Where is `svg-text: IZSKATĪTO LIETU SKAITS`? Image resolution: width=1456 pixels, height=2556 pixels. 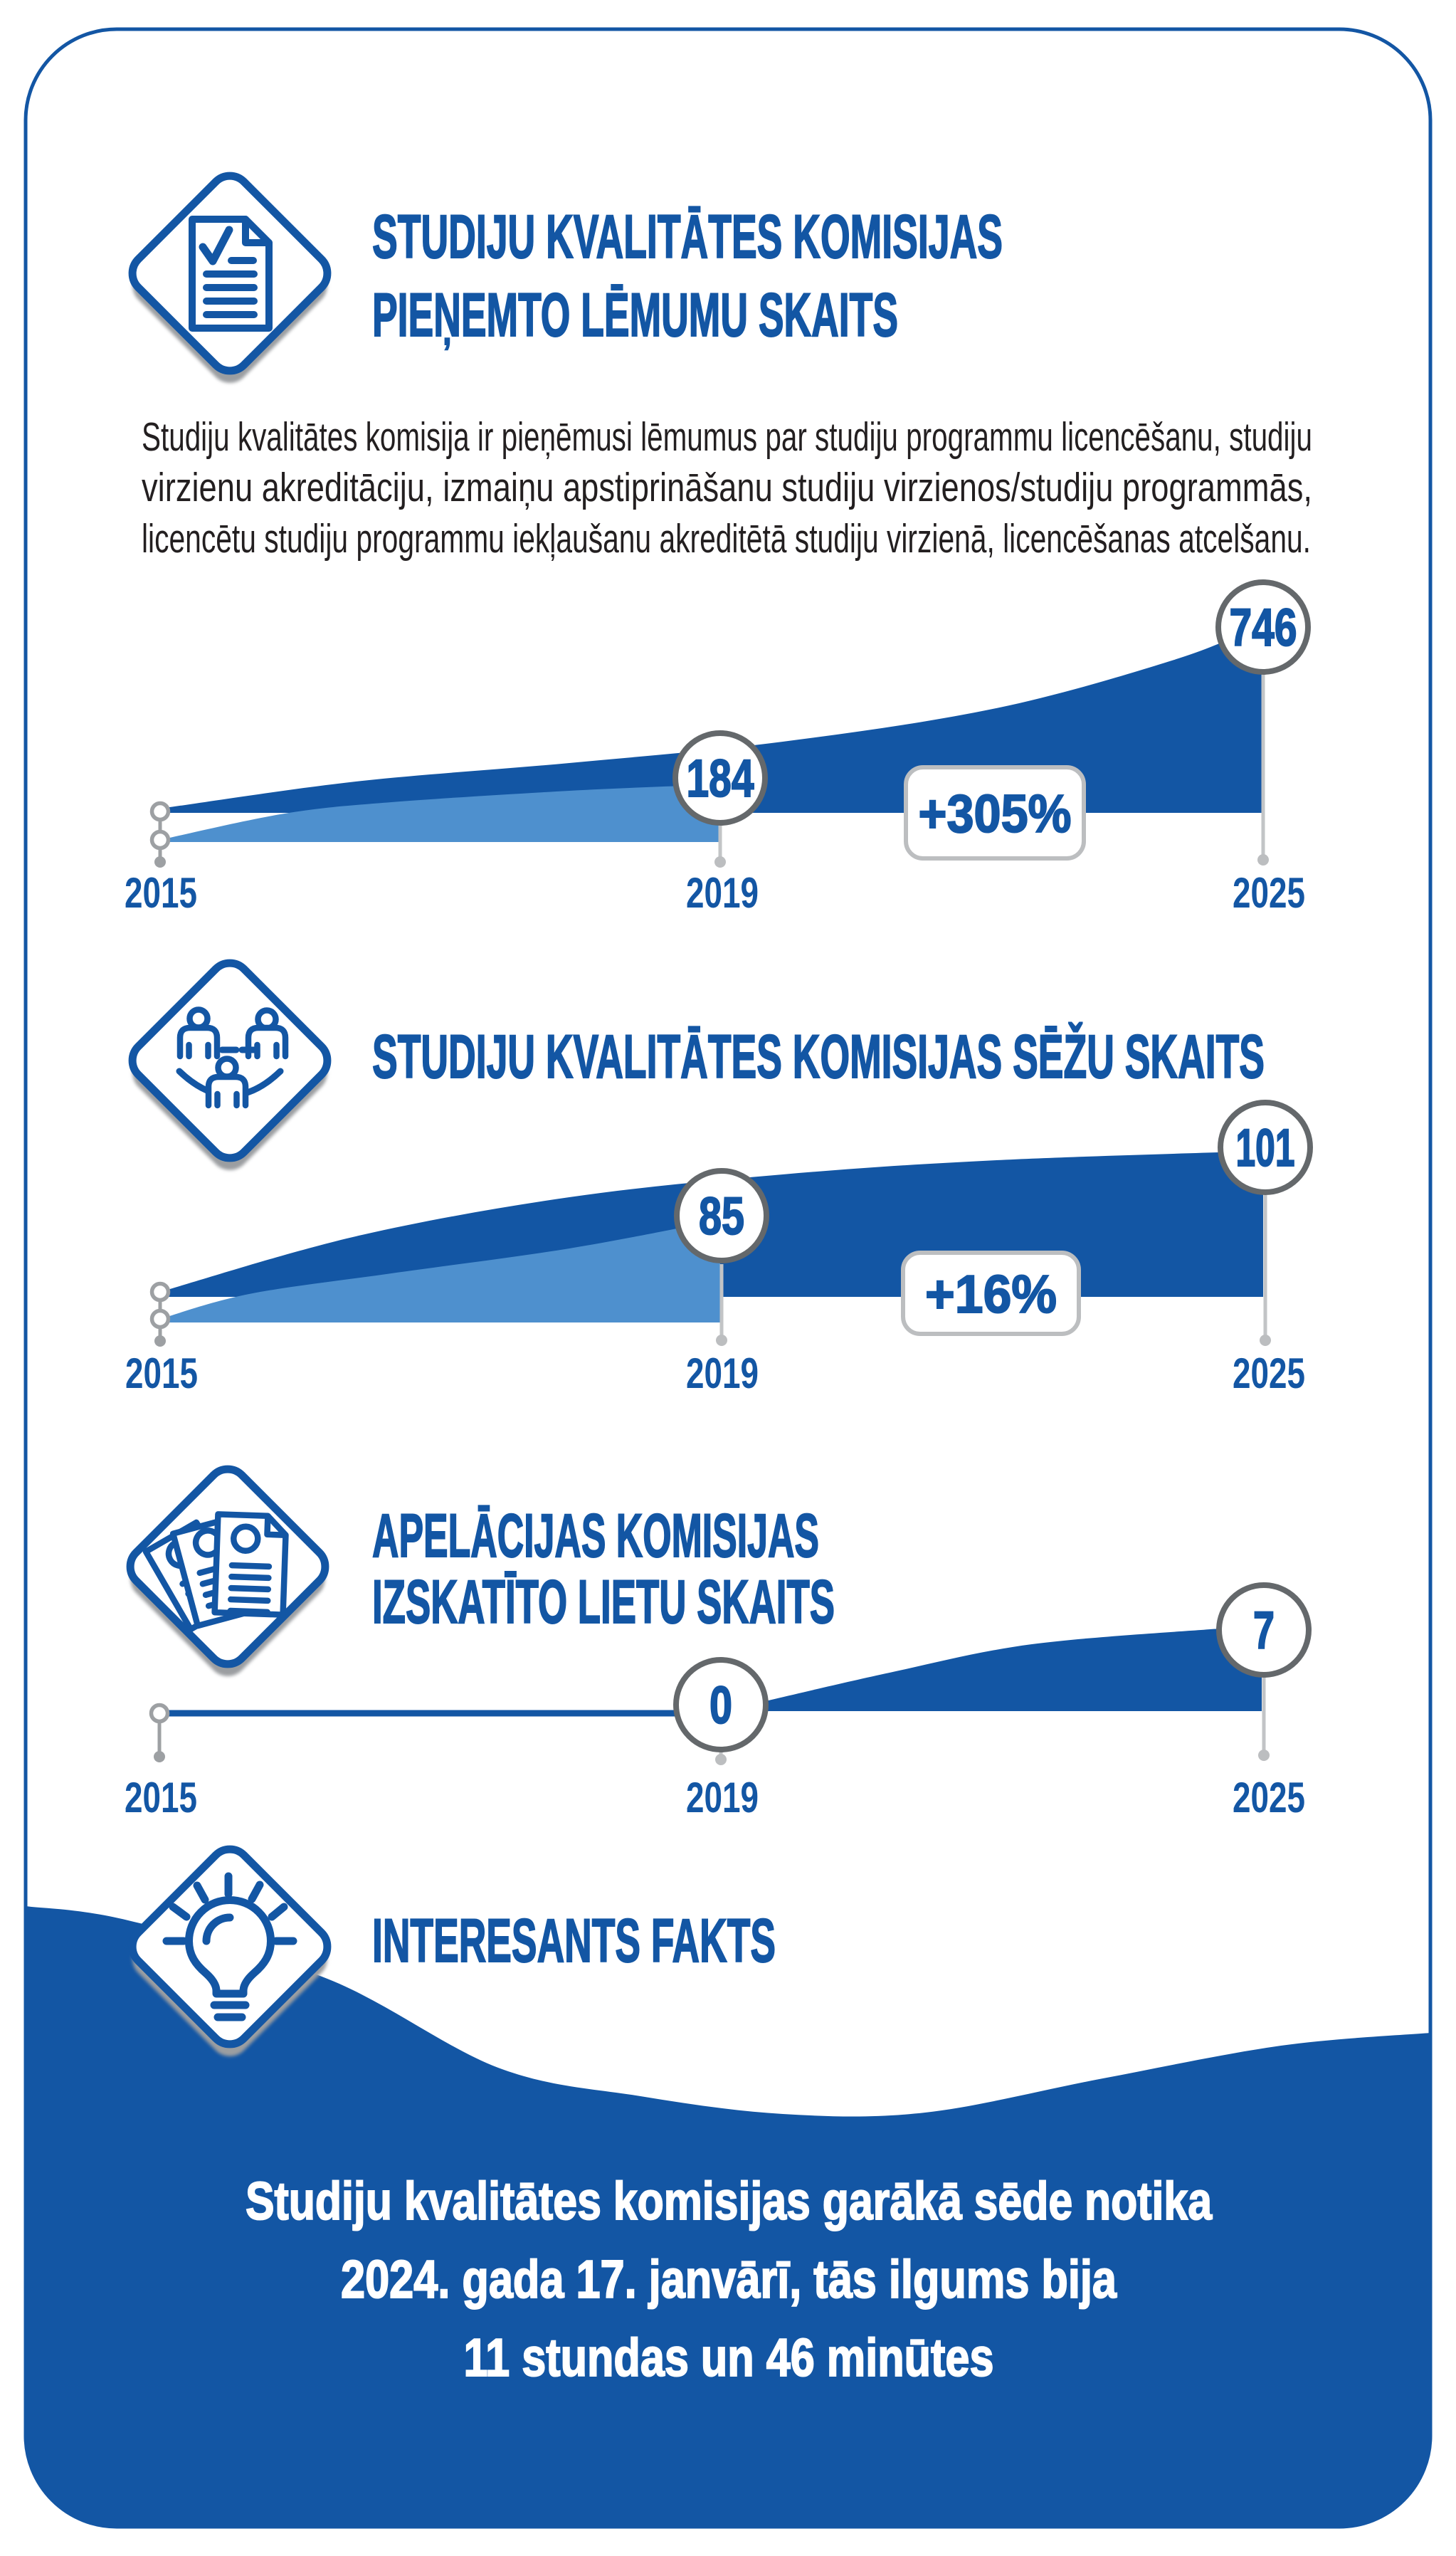 svg-text: IZSKATĪTO LIETU SKAITS is located at coordinates (603, 1602).